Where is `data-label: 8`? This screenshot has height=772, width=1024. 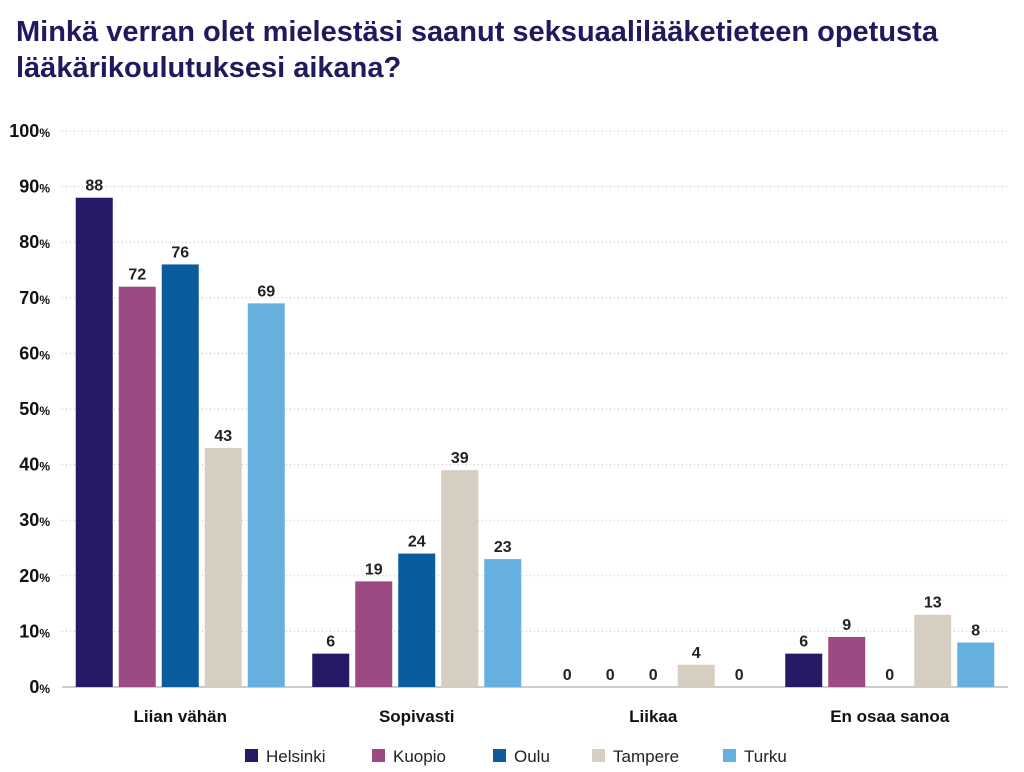 data-label: 8 is located at coordinates (975, 631).